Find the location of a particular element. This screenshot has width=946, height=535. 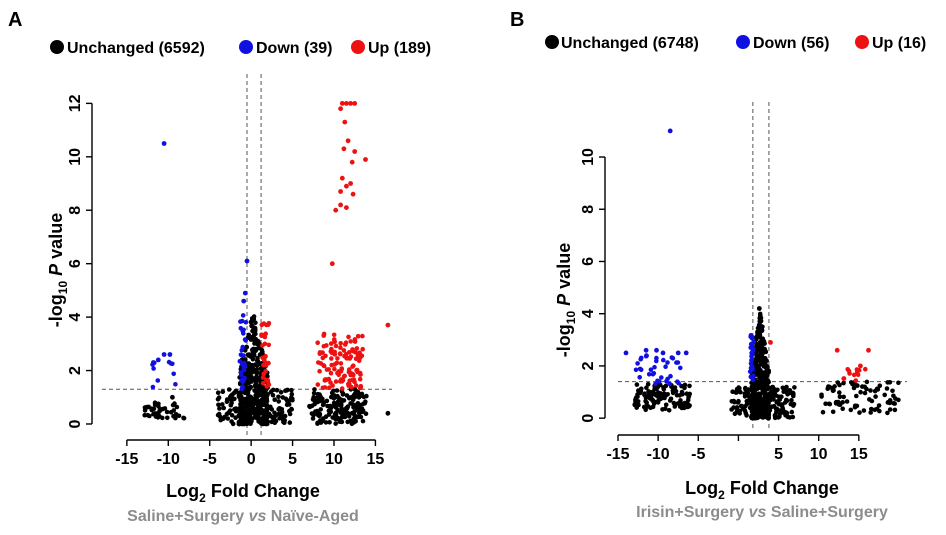

panel-b-x-tick-label: 10 is located at coordinates (819, 454).